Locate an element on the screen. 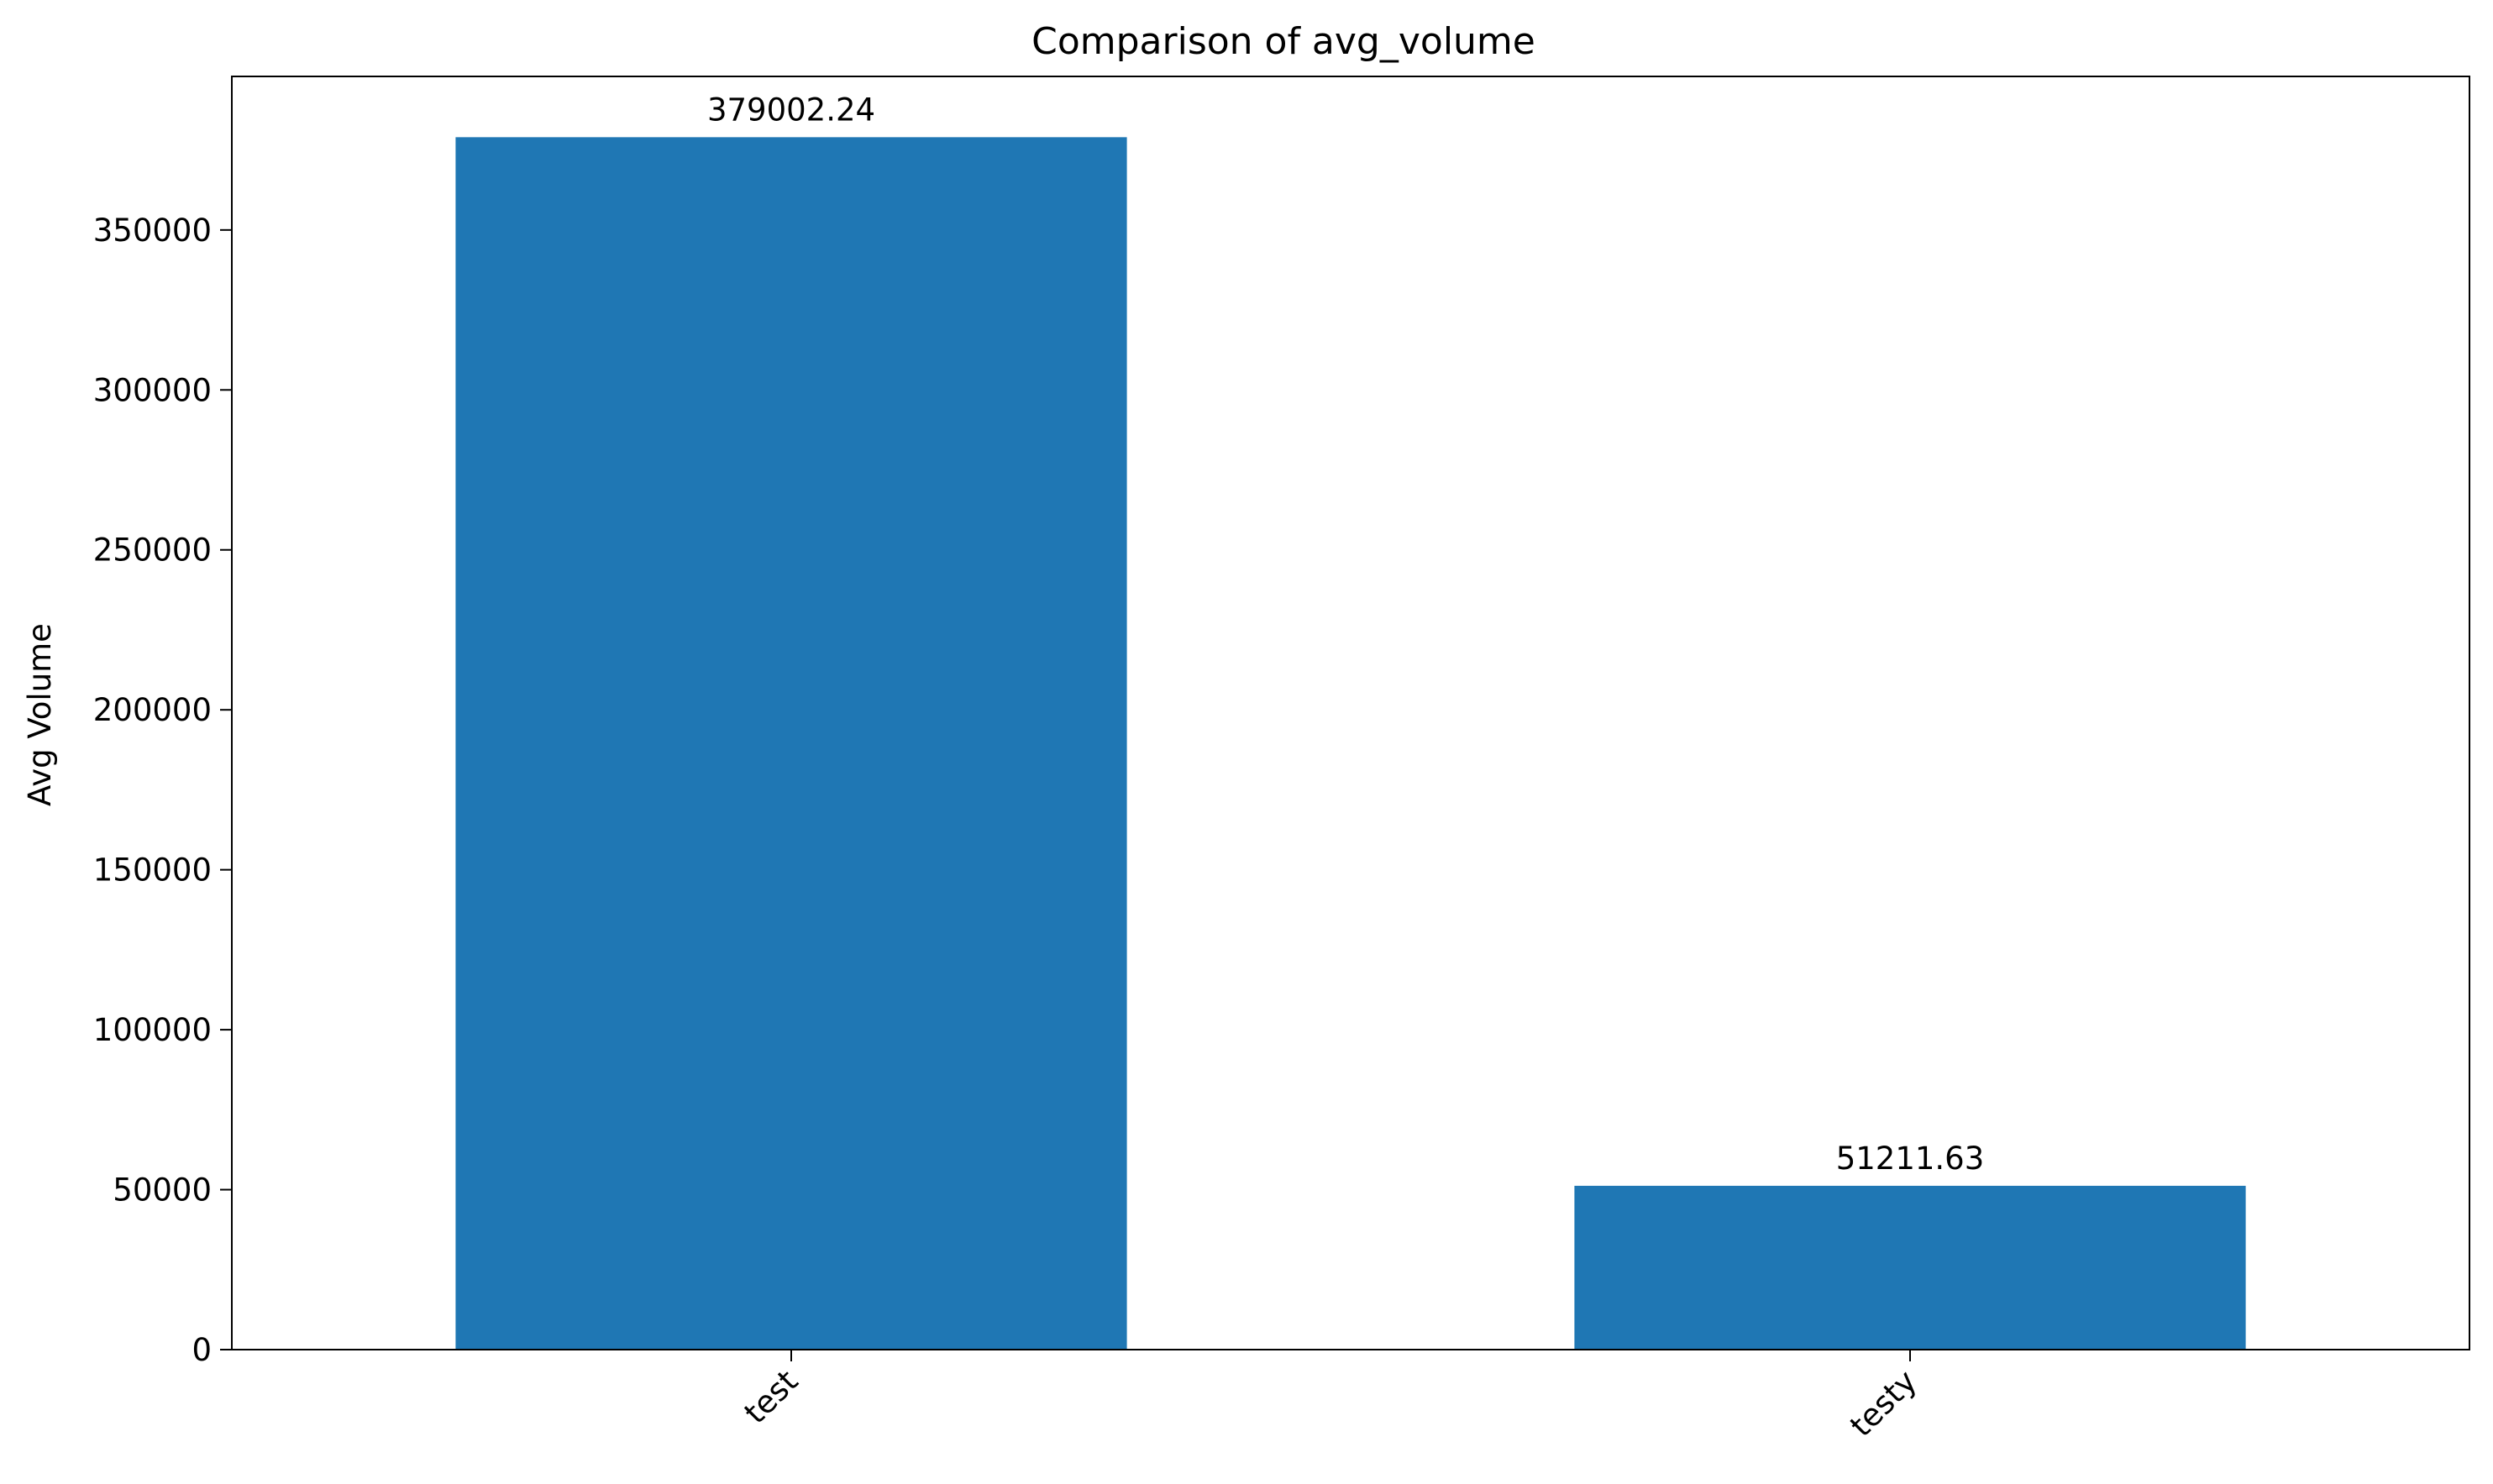 Image resolution: width=2493 pixels, height=1484 pixels. y-tick-label-200000: 200000 is located at coordinates (152, 710).